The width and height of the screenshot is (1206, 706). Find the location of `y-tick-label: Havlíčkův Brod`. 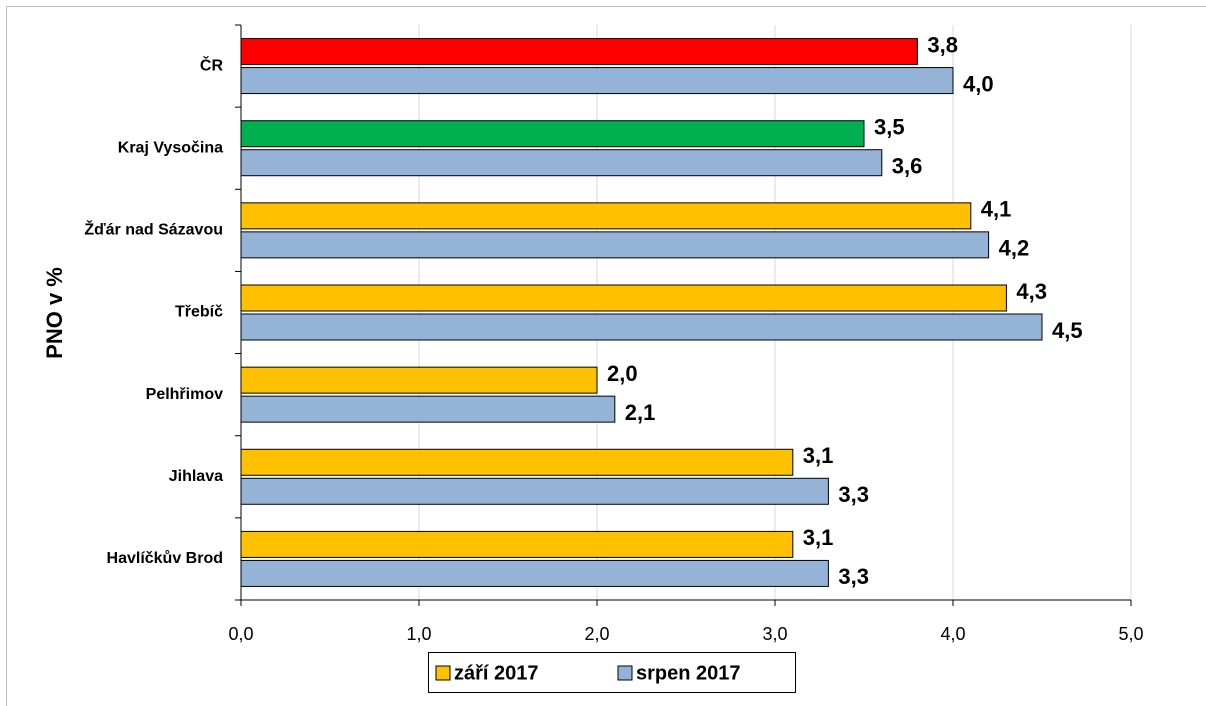

y-tick-label: Havlíčkův Brod is located at coordinates (165, 558).